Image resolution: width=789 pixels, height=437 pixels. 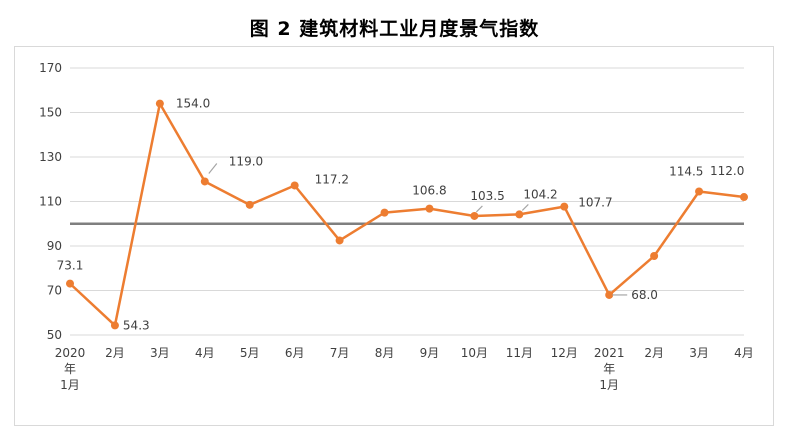 I want to click on data-label: 106.8, so click(x=429, y=191).